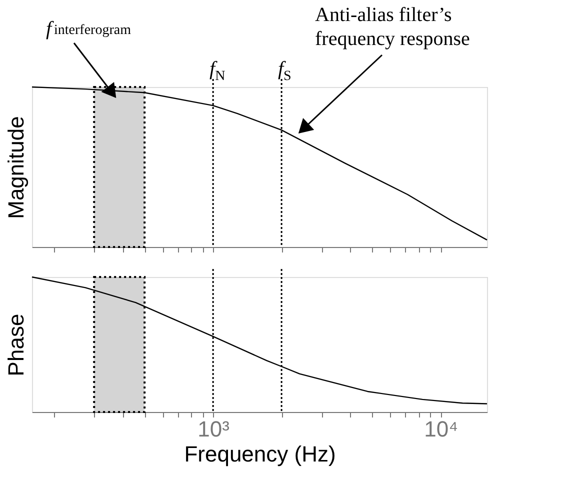 The height and width of the screenshot is (491, 569). I want to click on y-axis-title: Phase, so click(16, 345).